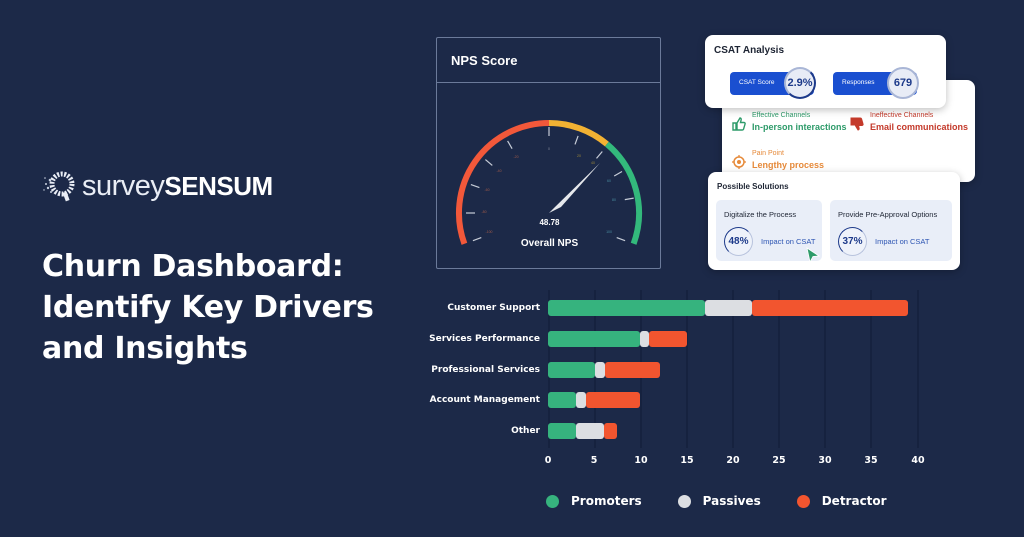 The width and height of the screenshot is (1024, 537). Describe the element at coordinates (733, 460) in the screenshot. I see `x-tick-label: 20` at that location.